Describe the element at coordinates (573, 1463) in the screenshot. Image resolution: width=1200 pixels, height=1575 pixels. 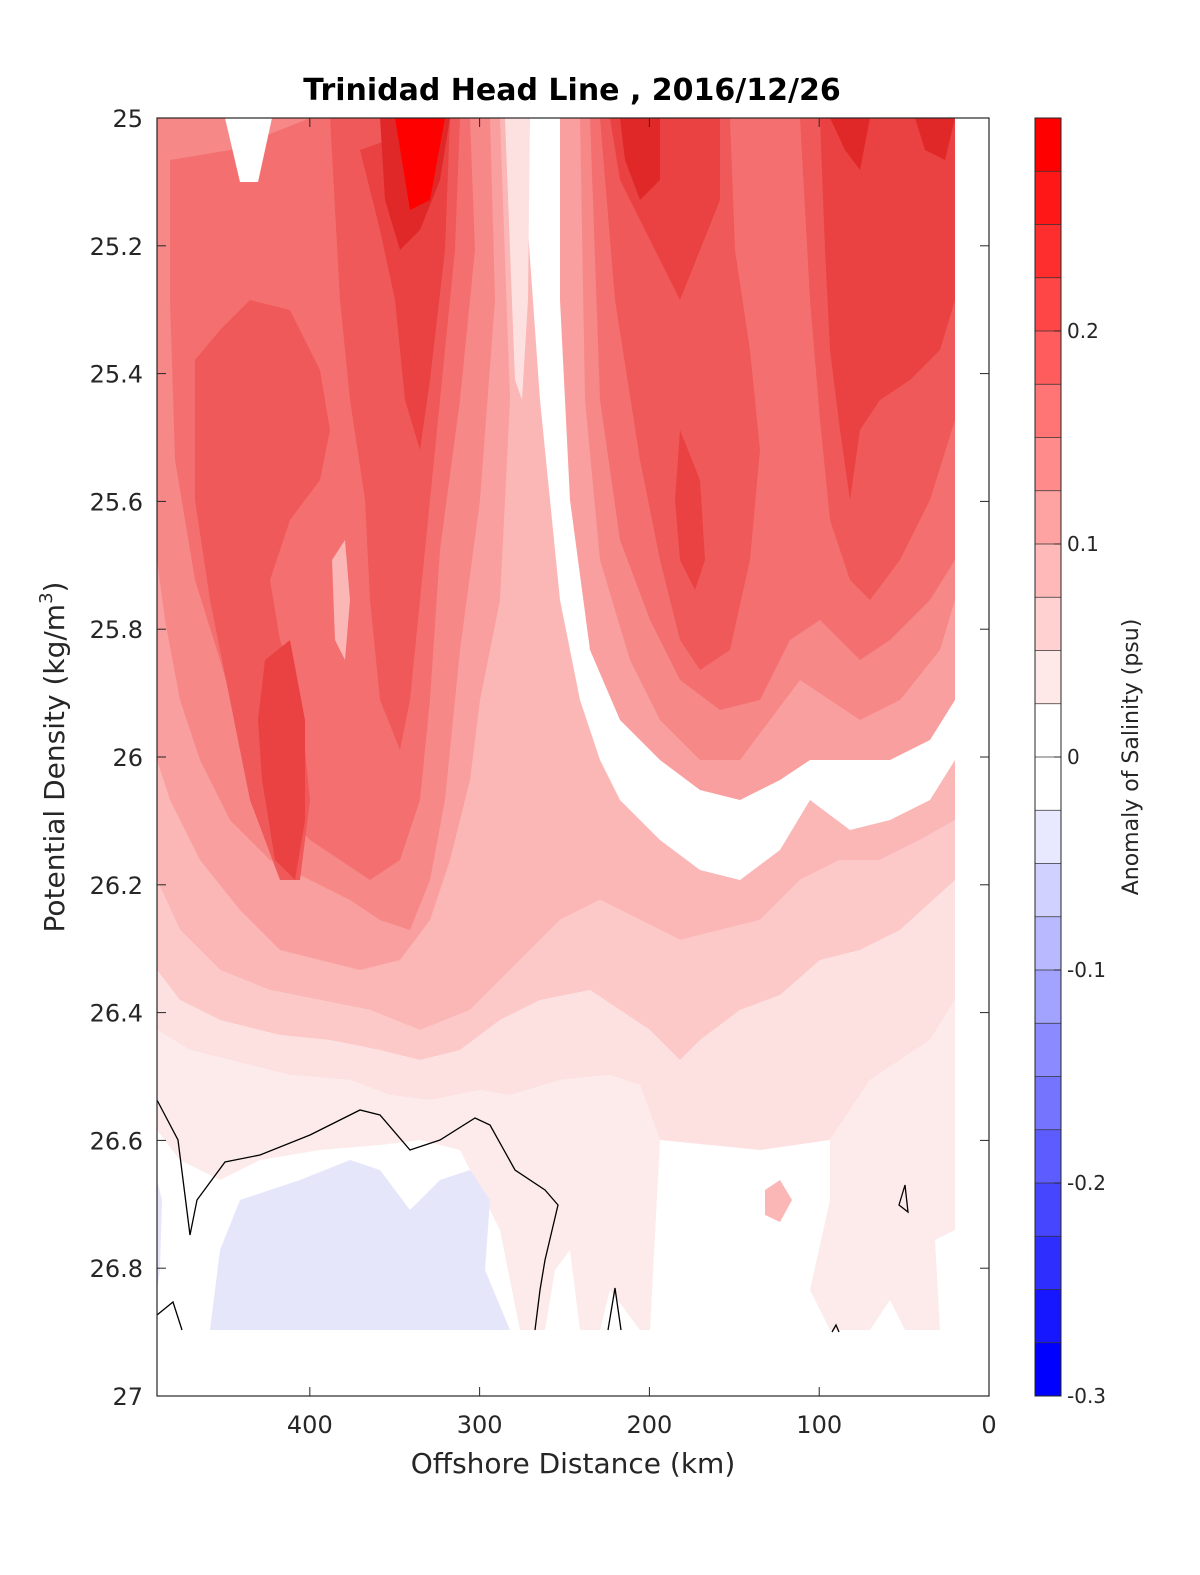
I see `x-axis-label: Offshore Distance (km)` at that location.